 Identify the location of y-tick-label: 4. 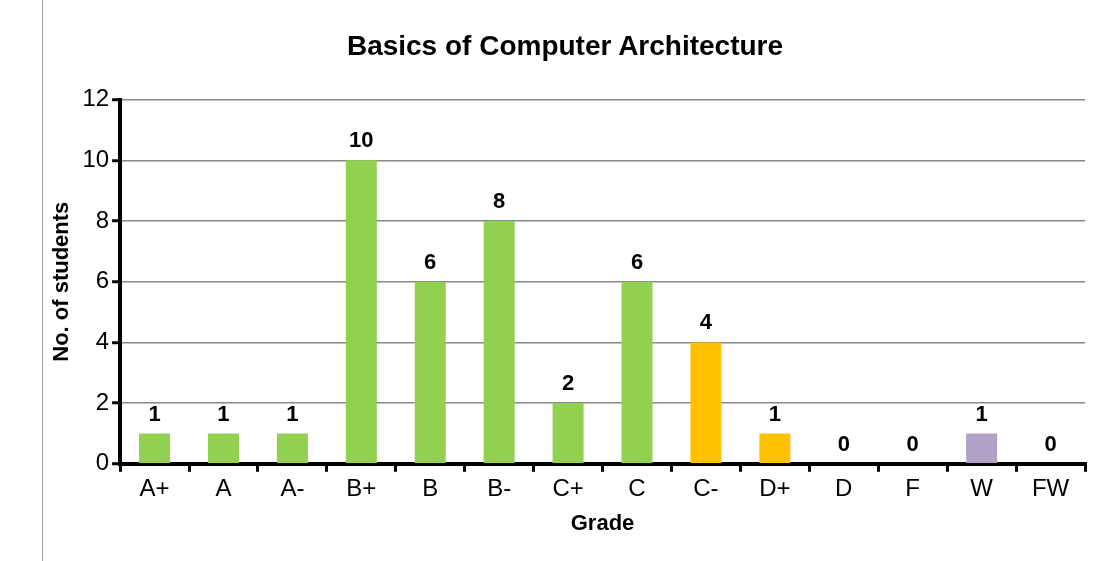
(102, 341).